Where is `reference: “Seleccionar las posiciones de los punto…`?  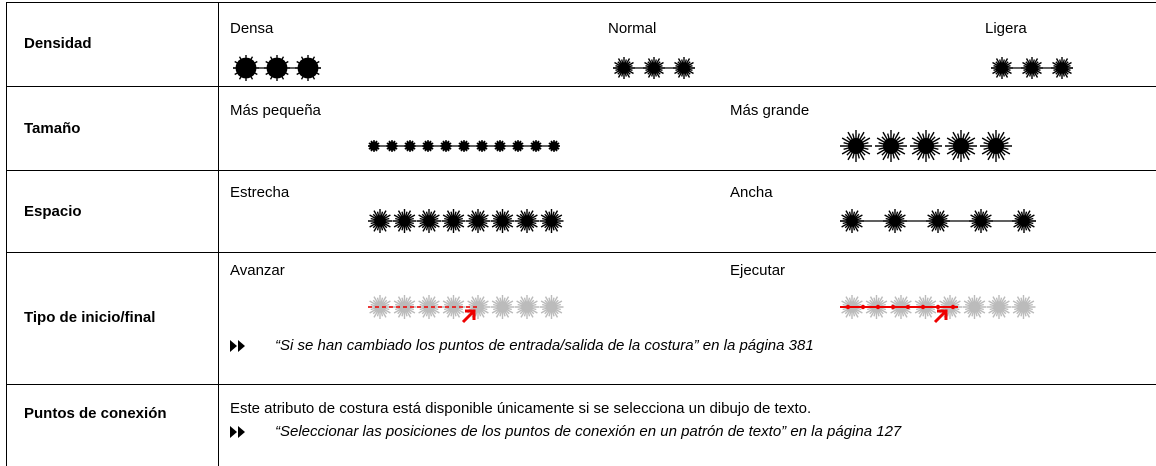 reference: “Seleccionar las posiciones de los punto… is located at coordinates (588, 431).